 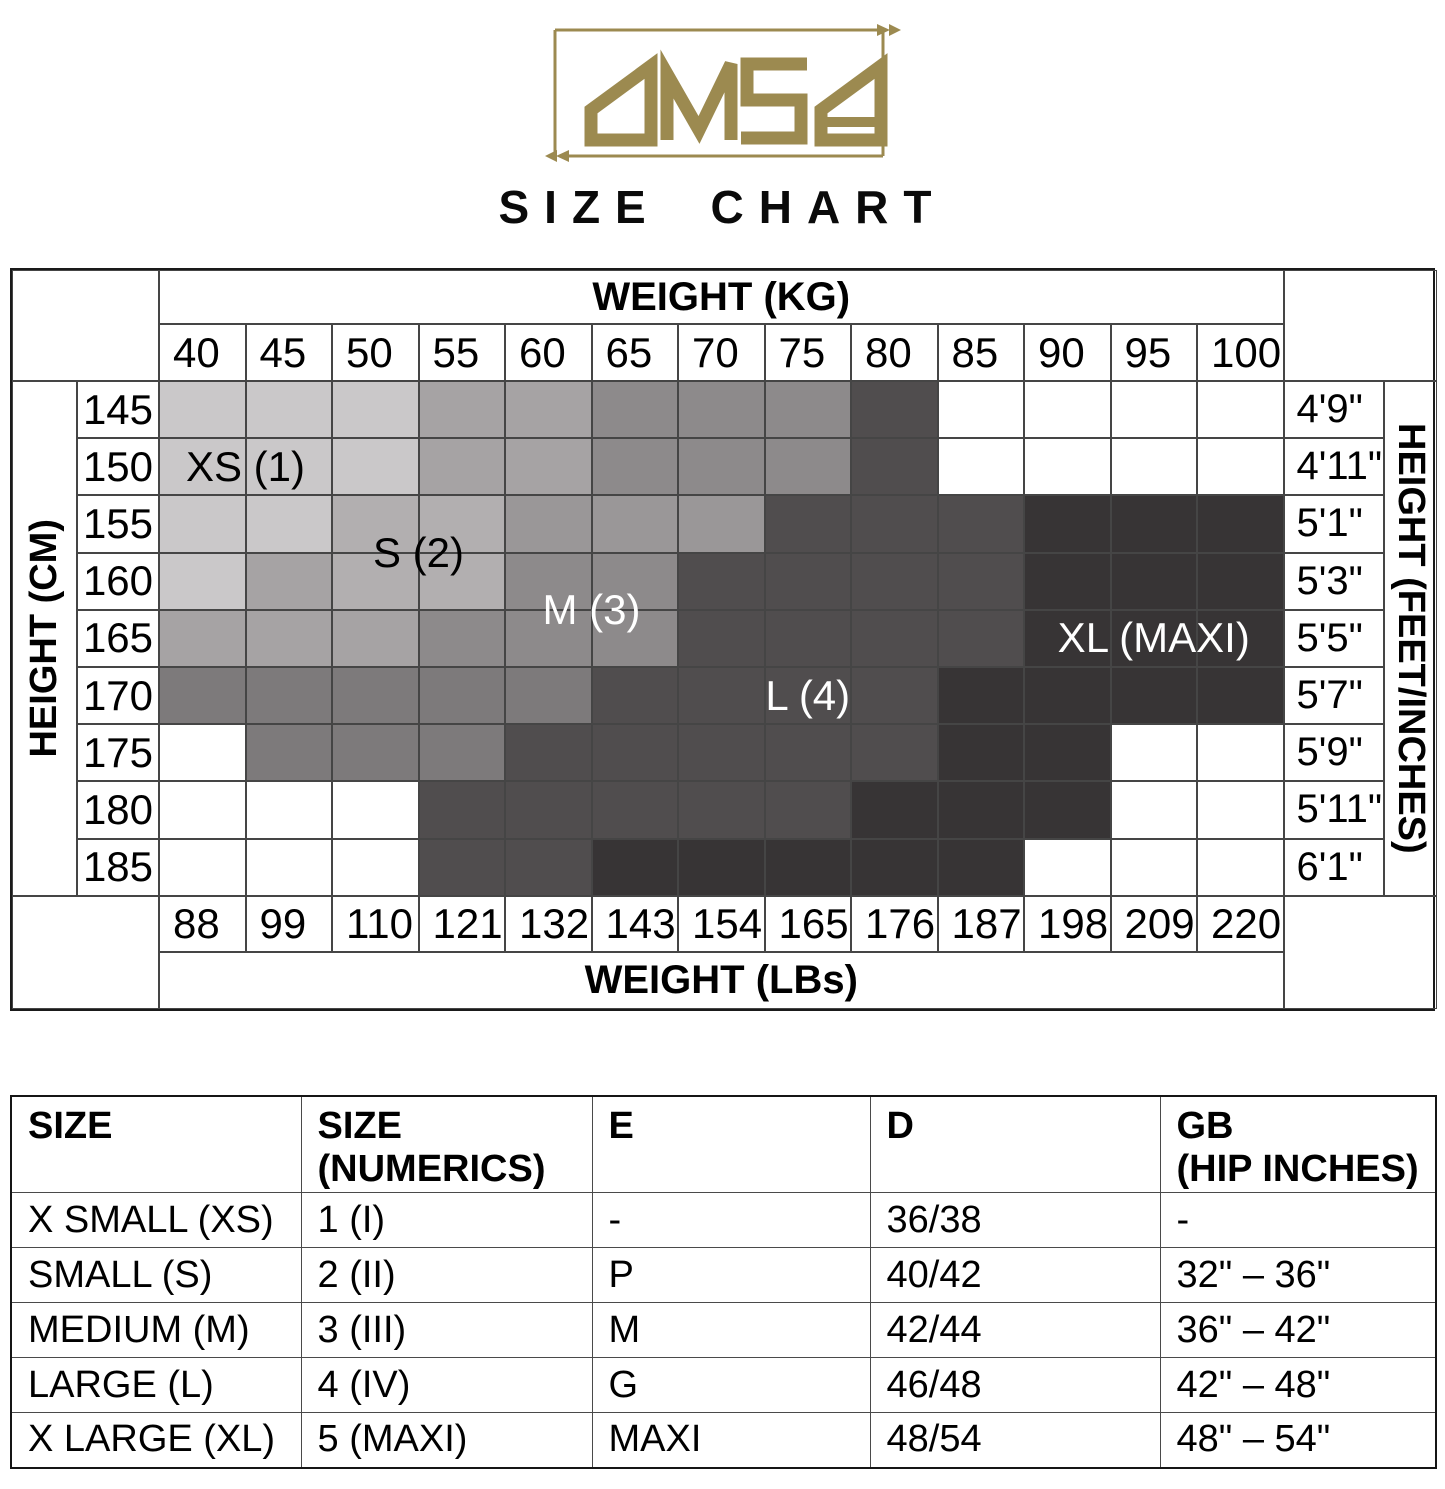 What do you see at coordinates (1298, 1385) in the screenshot?
I see `table-cell: 42" – 48"` at bounding box center [1298, 1385].